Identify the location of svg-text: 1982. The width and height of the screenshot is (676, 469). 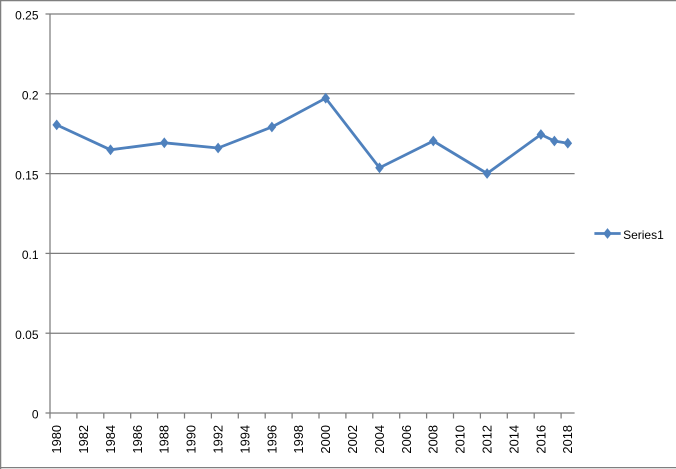
(83, 439).